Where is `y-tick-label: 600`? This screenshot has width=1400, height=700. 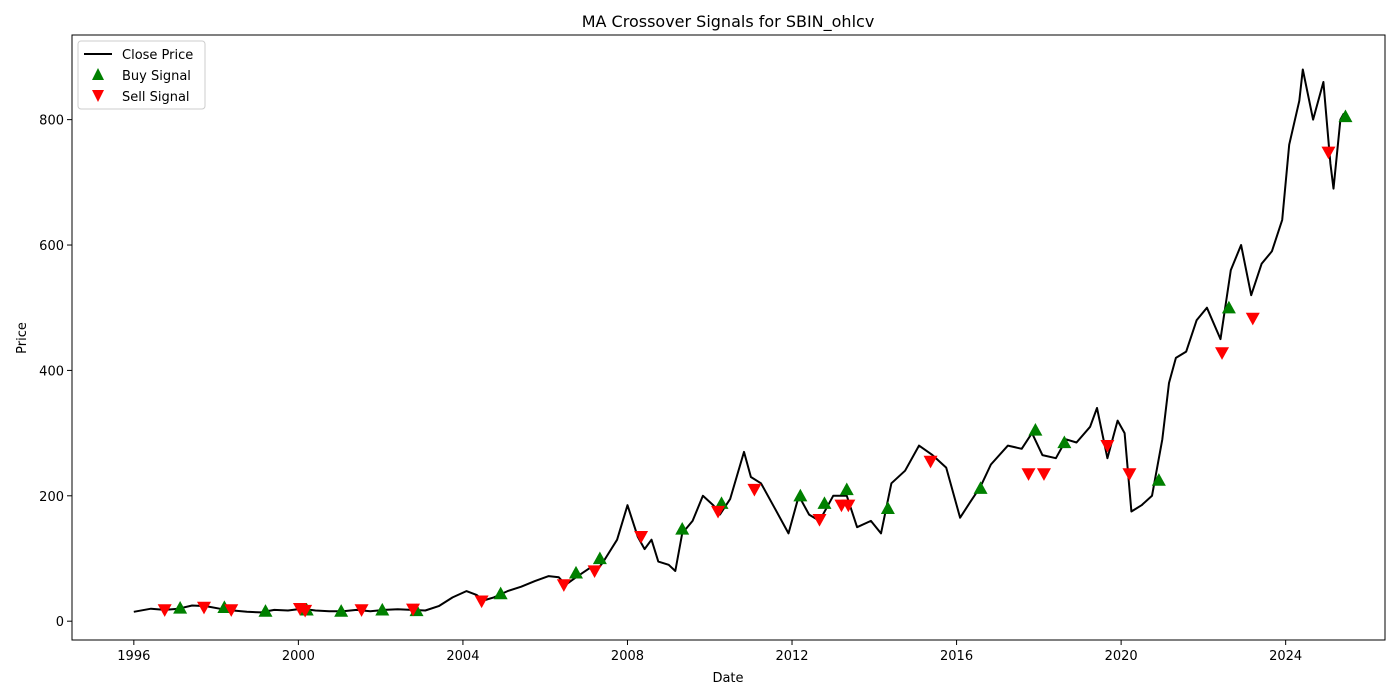
y-tick-label: 600 is located at coordinates (51, 246).